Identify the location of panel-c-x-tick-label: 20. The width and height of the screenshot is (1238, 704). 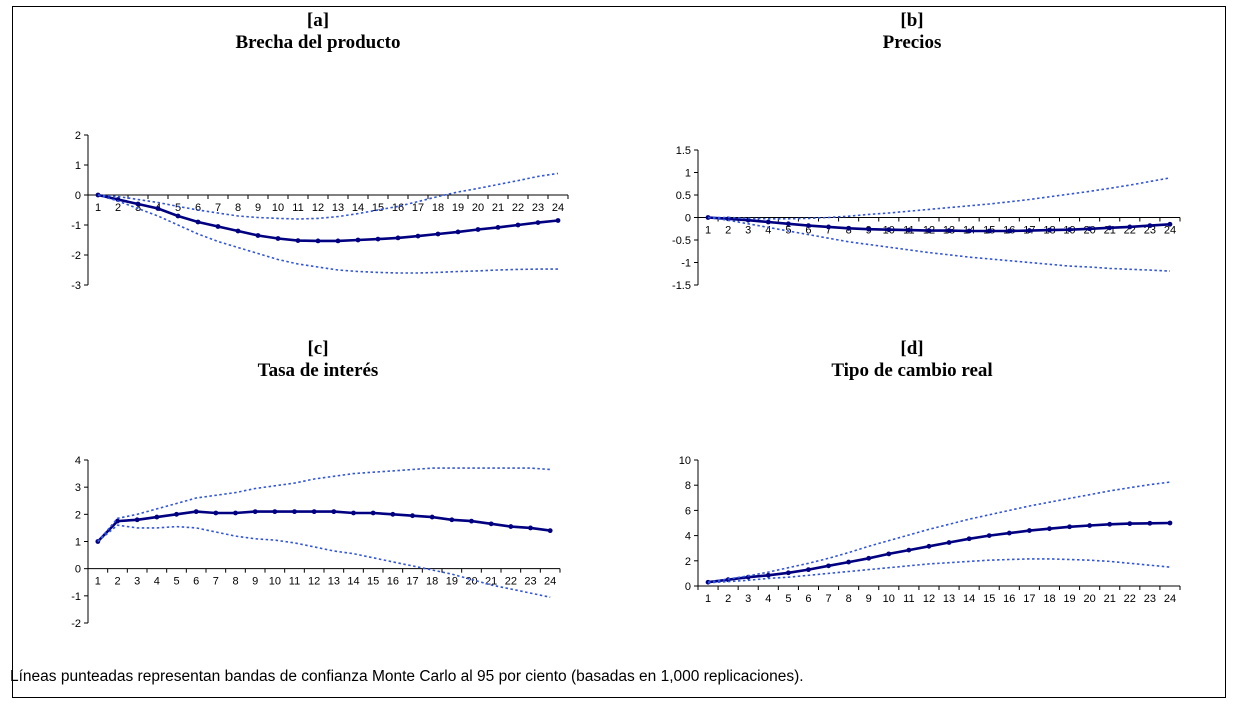
(471, 582).